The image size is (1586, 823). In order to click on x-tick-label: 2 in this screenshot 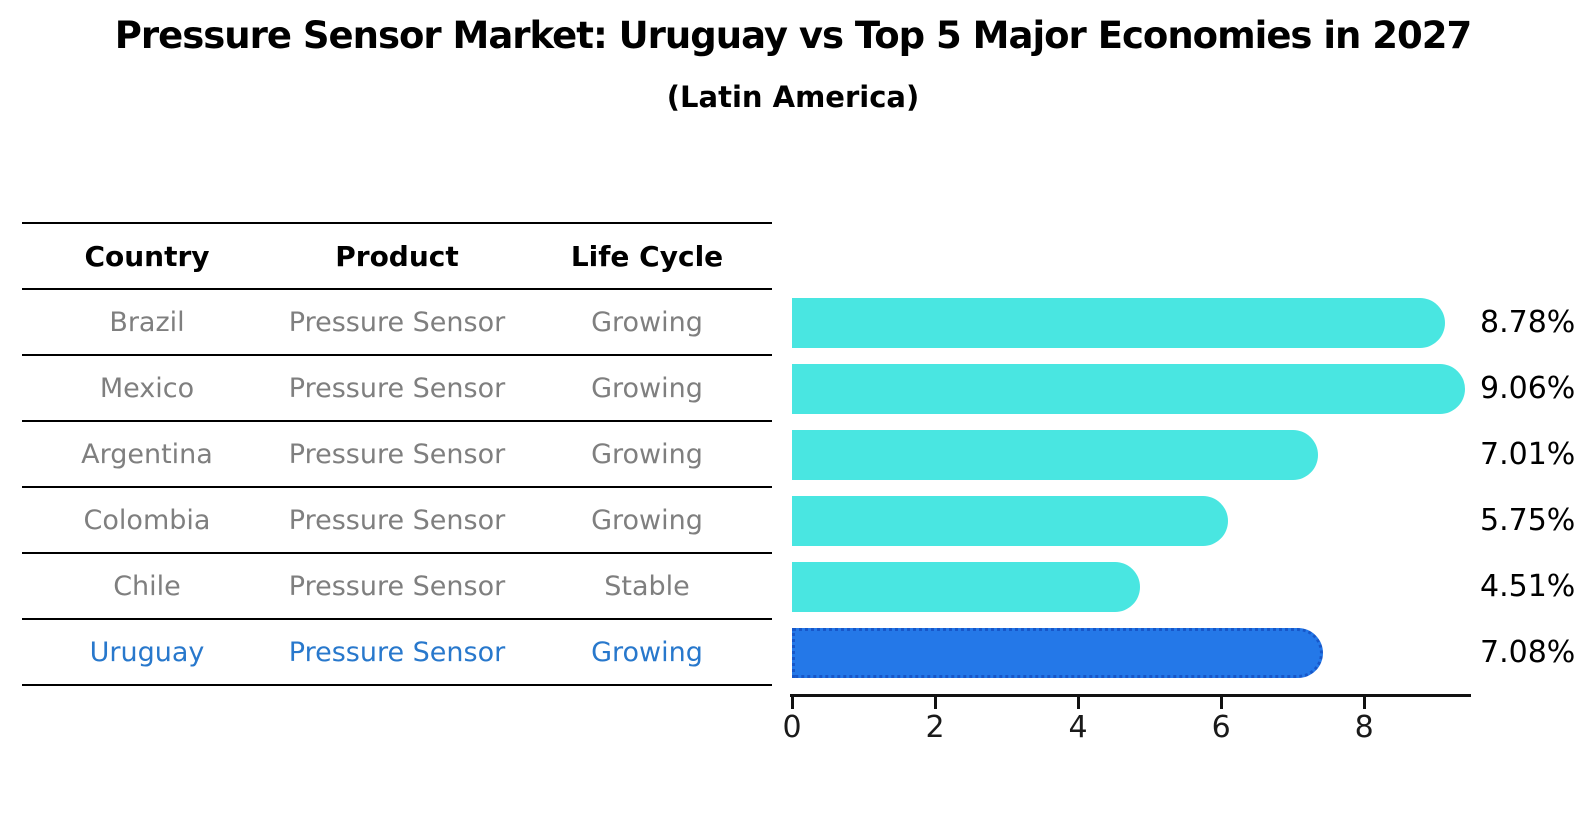, I will do `click(935, 727)`.